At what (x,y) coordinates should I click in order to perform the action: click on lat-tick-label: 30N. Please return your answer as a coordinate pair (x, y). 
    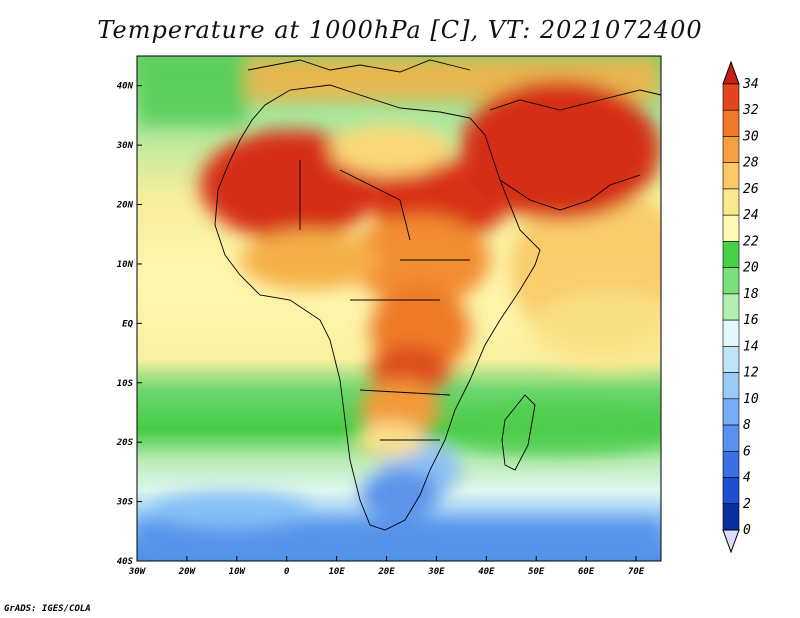
    Looking at the image, I should click on (125, 146).